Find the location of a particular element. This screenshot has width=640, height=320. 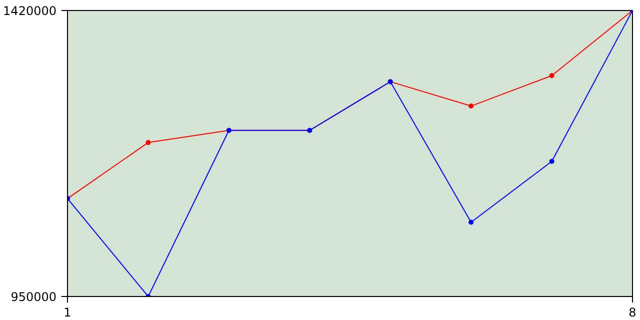

y-tick-label: 950000 is located at coordinates (33, 297).